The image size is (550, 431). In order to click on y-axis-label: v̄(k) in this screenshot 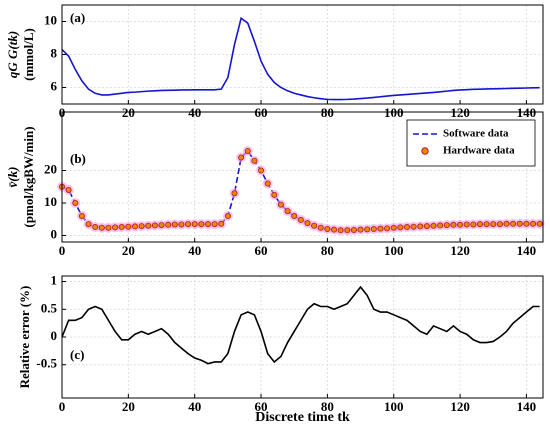, I will do `click(12, 177)`.